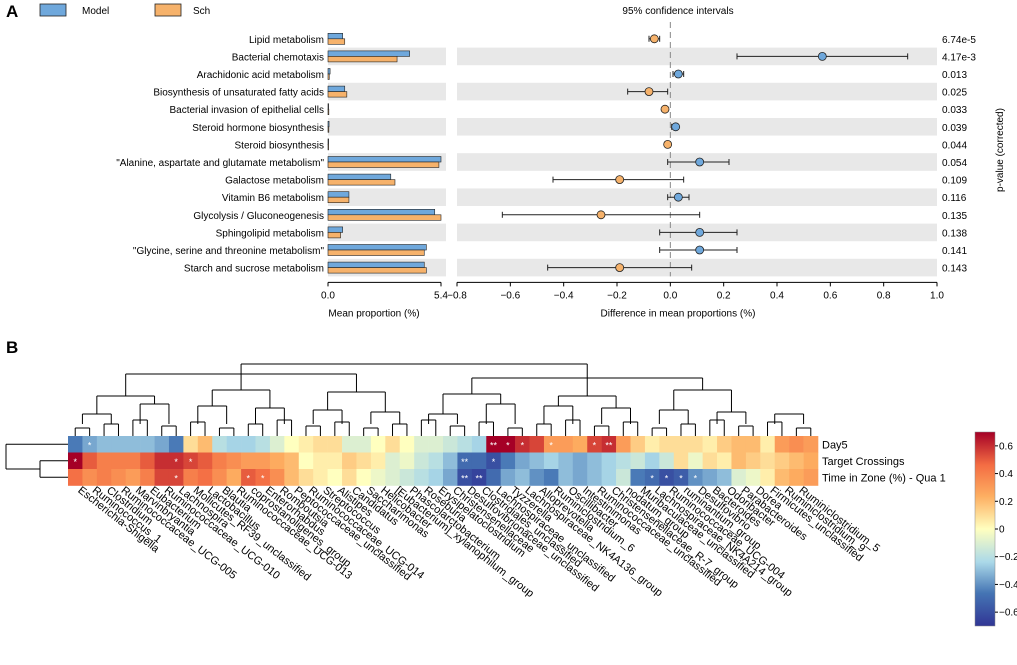 Image resolution: width=1017 pixels, height=665 pixels. I want to click on p-value: 0.143, so click(954, 269).